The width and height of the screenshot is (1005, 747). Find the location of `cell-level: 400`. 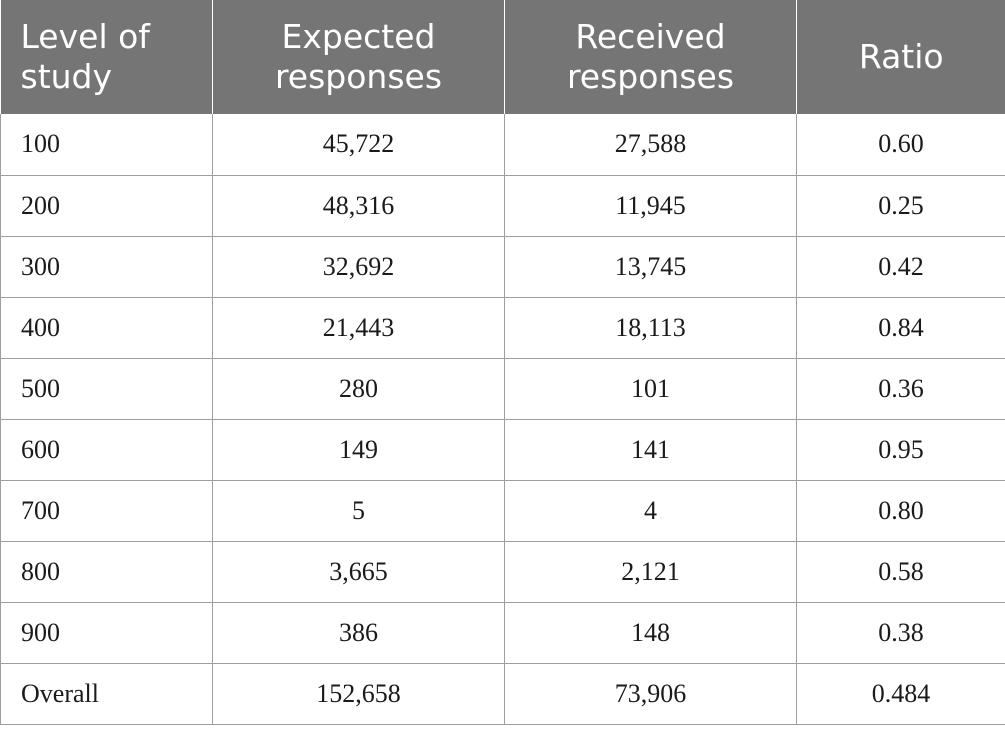

cell-level: 400 is located at coordinates (106, 328).